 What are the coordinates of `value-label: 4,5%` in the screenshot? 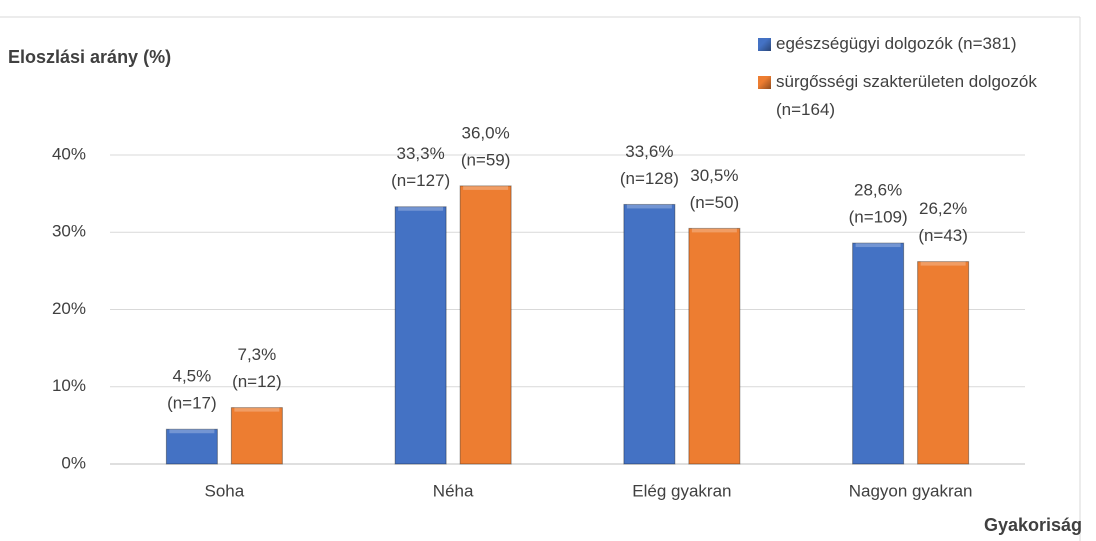 It's located at (192, 376).